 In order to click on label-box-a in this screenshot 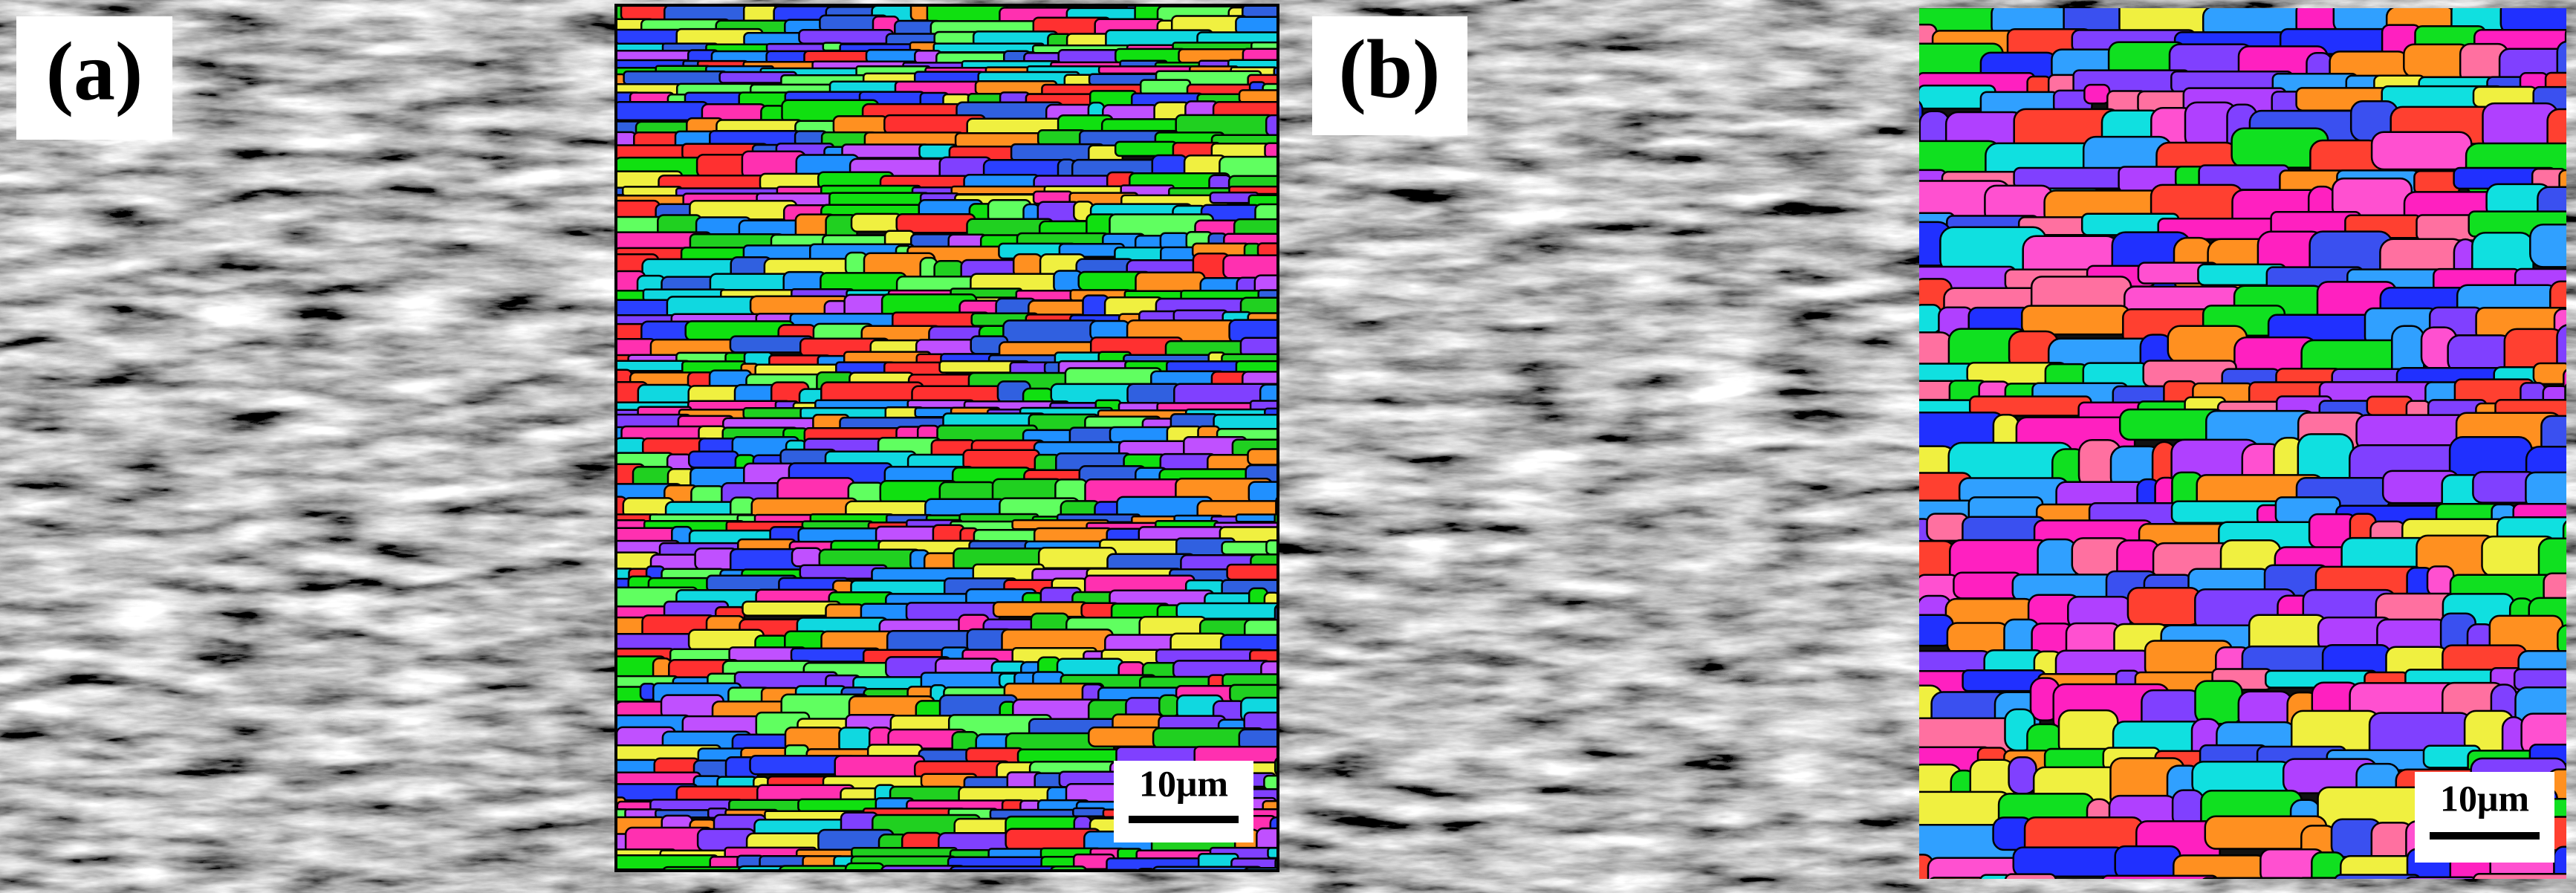, I will do `click(94, 78)`.